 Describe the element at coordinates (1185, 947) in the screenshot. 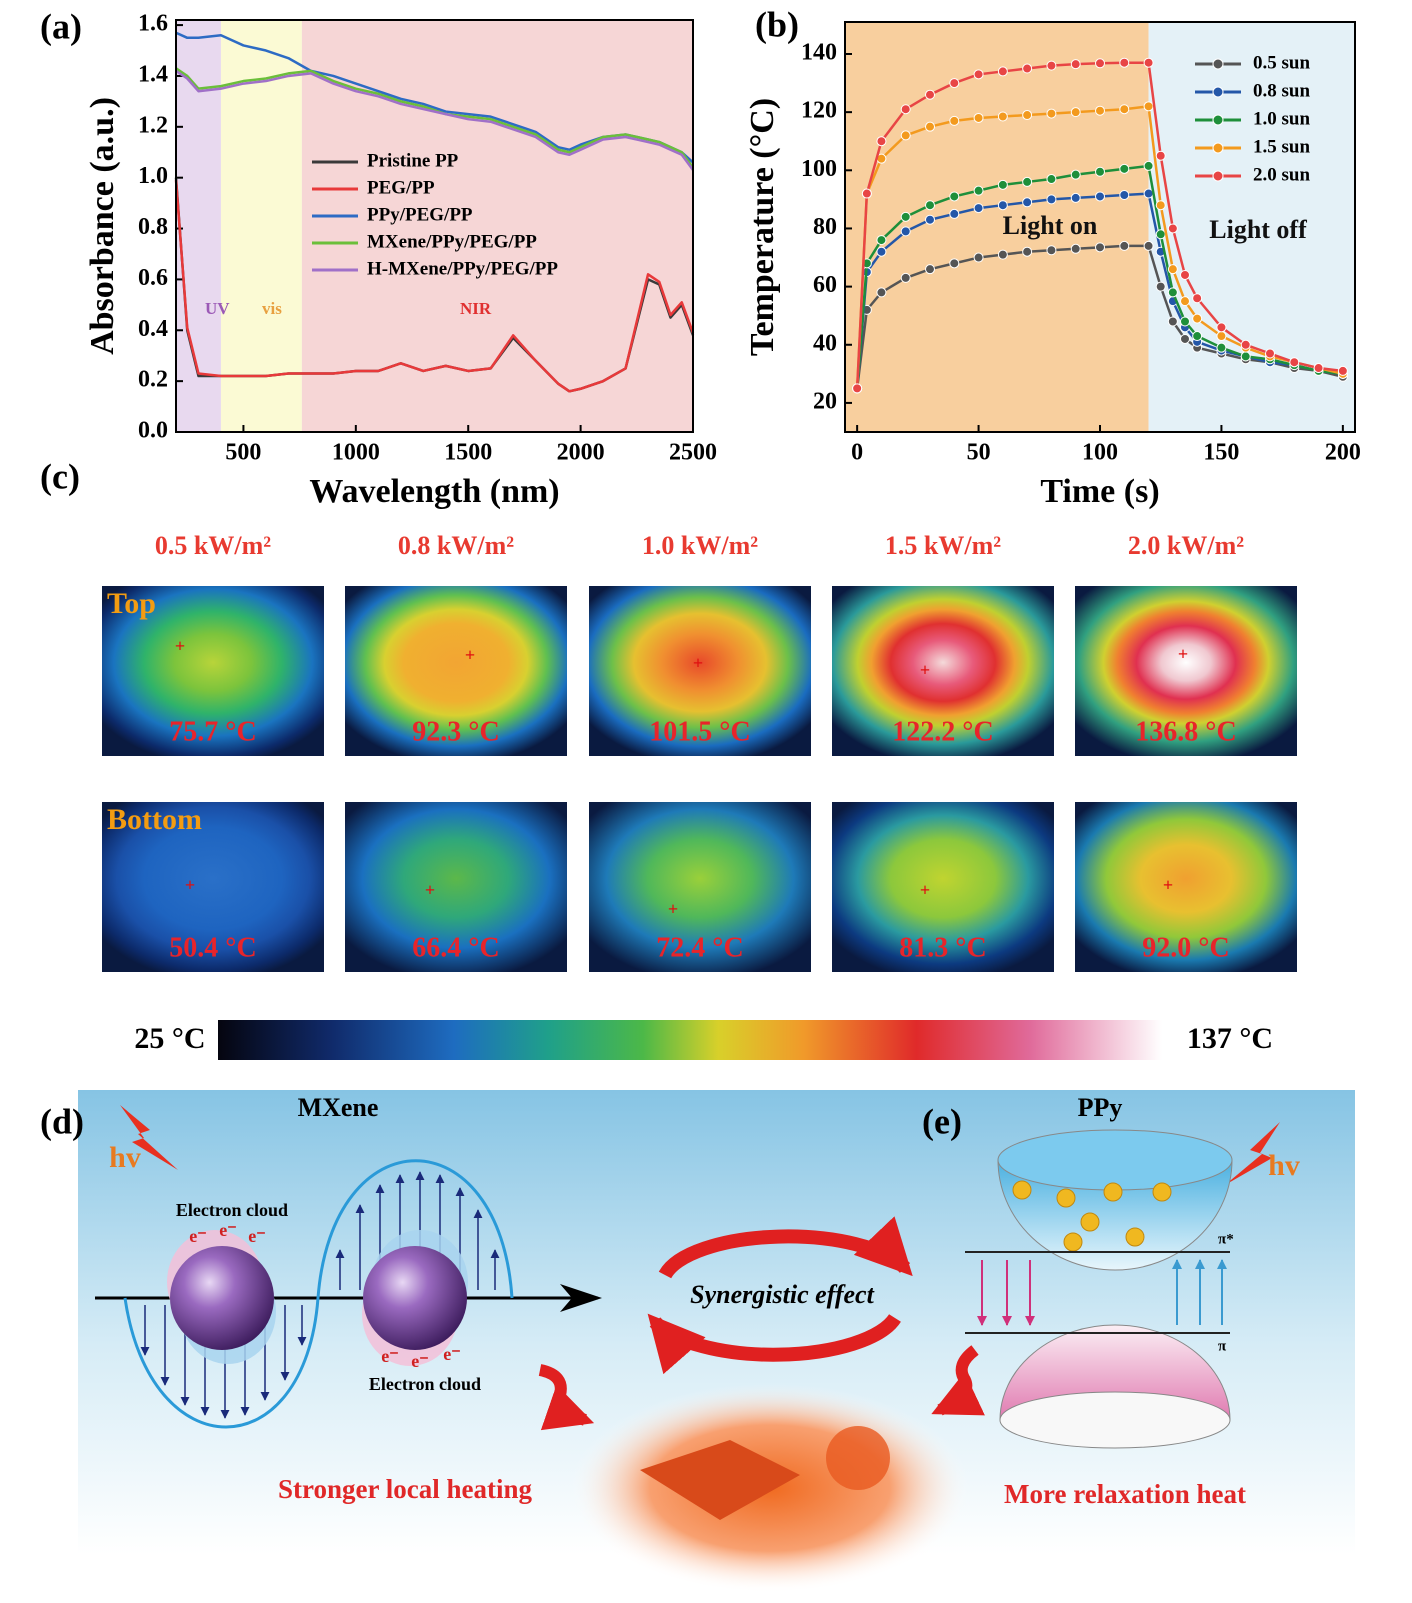

I see `temperature-label: 92.0 °C` at that location.